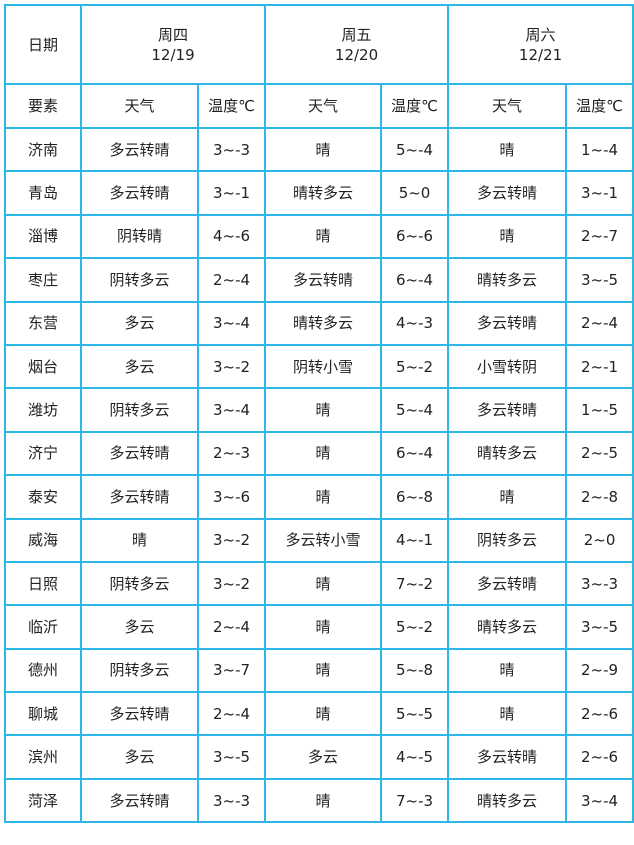 This screenshot has width=634, height=845. I want to click on table-row: 日照 阴转多云 3~-2 晴 7~-2 多云转晴 3~-3, so click(319, 583).